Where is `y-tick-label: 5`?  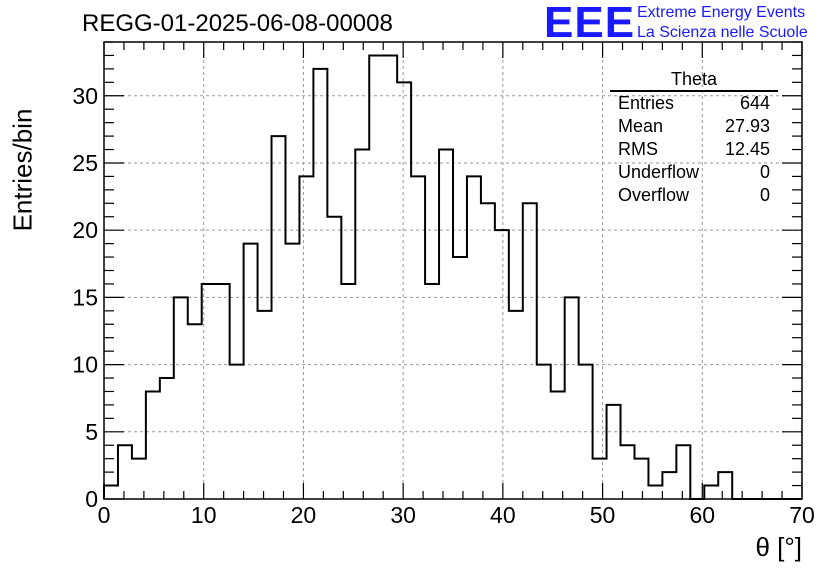 y-tick-label: 5 is located at coordinates (91, 432).